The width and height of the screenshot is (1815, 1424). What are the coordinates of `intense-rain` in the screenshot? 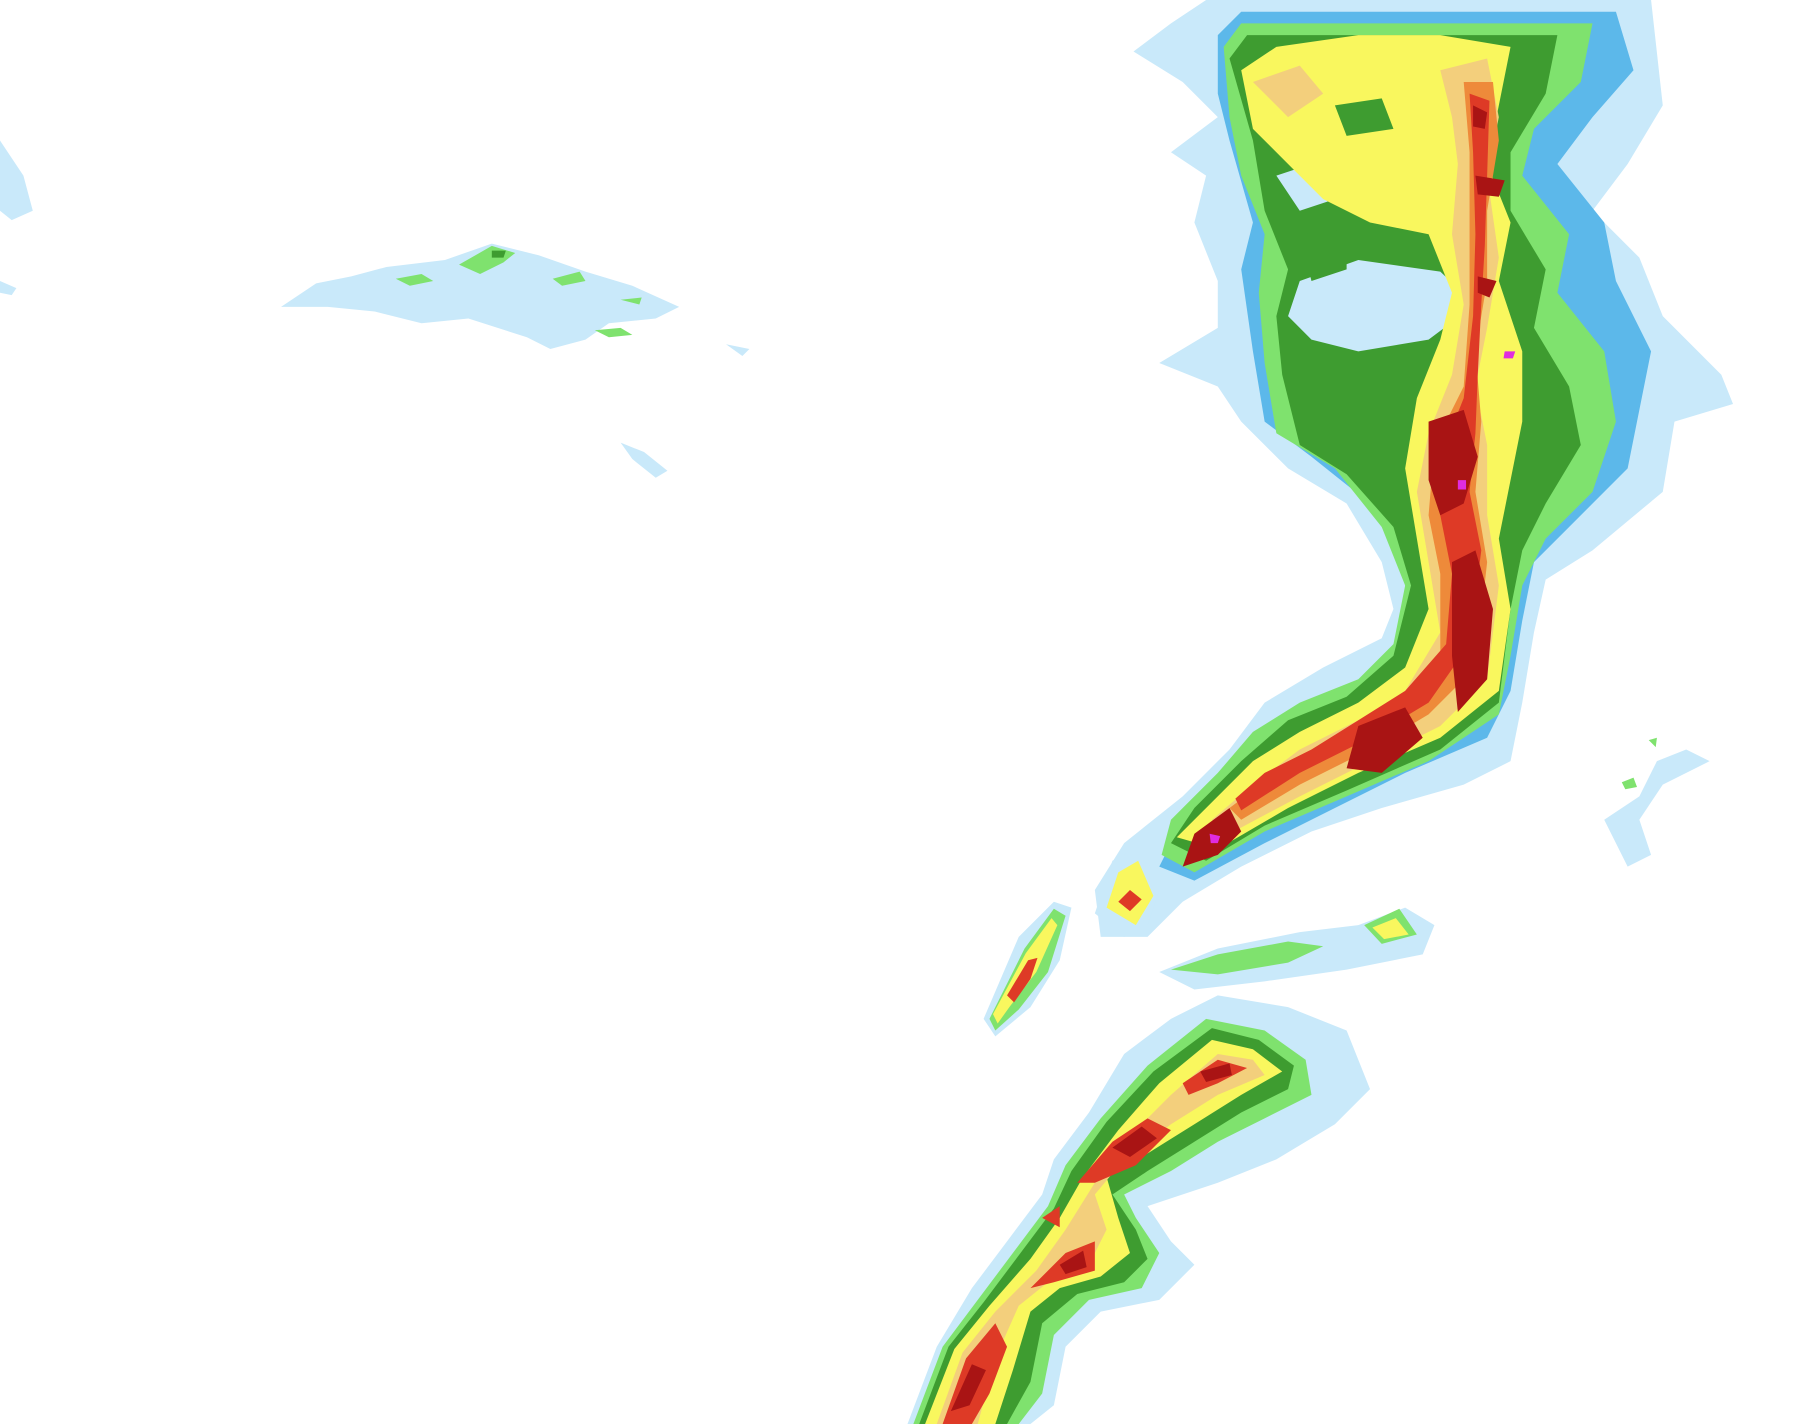 It's located at (1100, 1238).